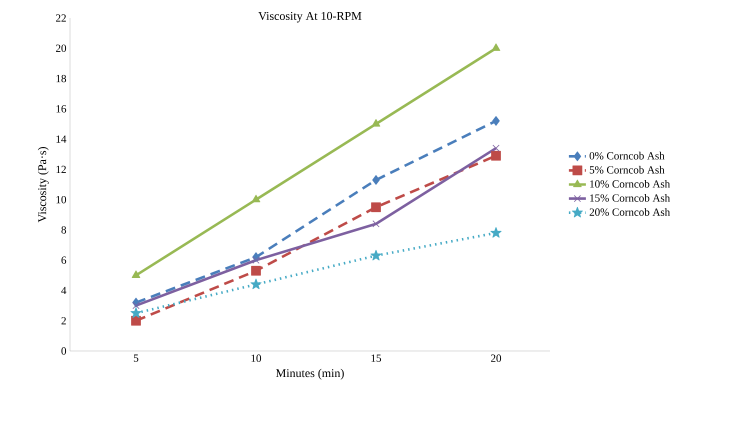 The image size is (739, 429). I want to click on y-axis-title: Viscosity (Pa·s), so click(43, 184).